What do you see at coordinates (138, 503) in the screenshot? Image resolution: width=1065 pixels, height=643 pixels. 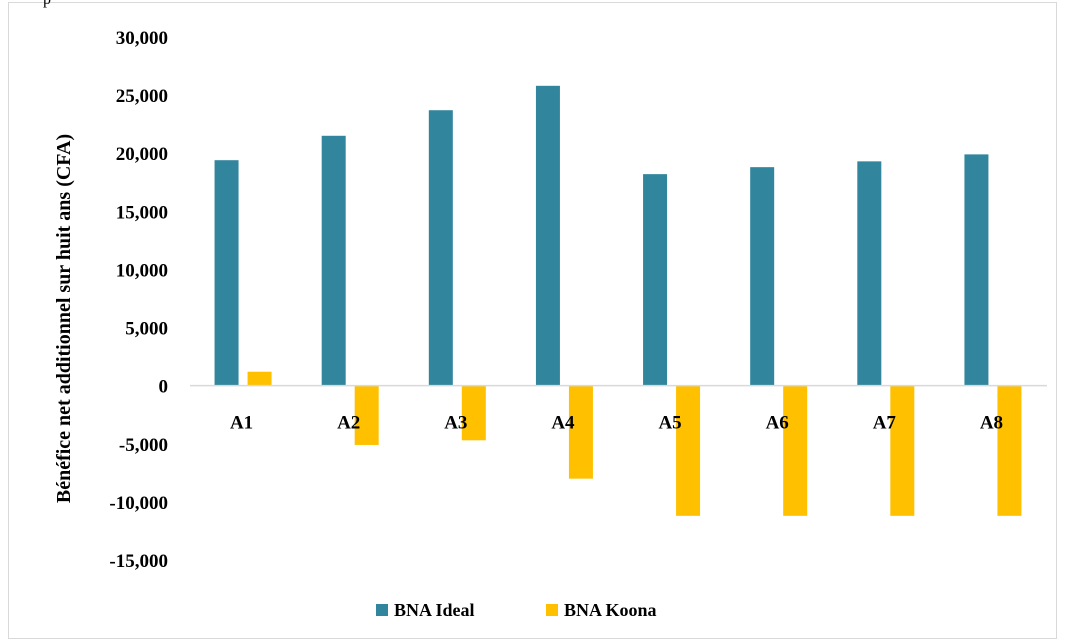 I see `y-tick-label: -10,000` at bounding box center [138, 503].